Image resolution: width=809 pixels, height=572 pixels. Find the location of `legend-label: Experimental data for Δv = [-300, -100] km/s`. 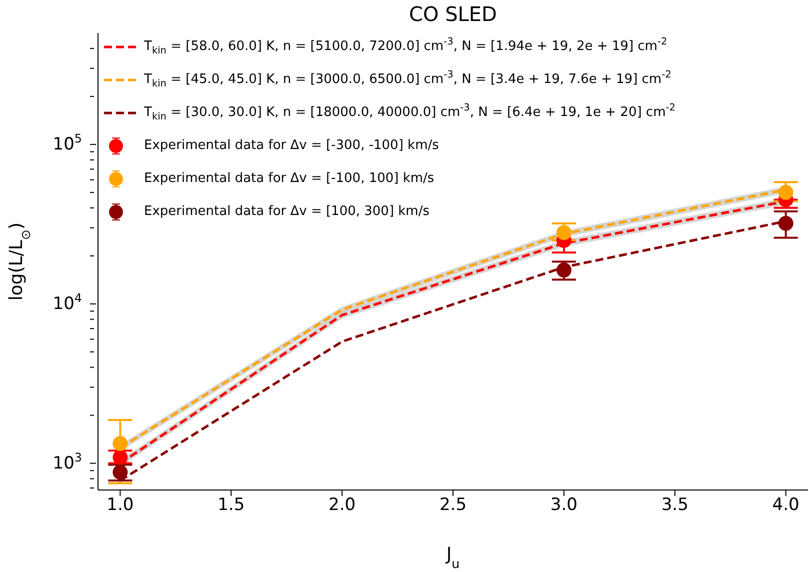

legend-label: Experimental data for Δv = [-300, -100] km/s is located at coordinates (291, 145).